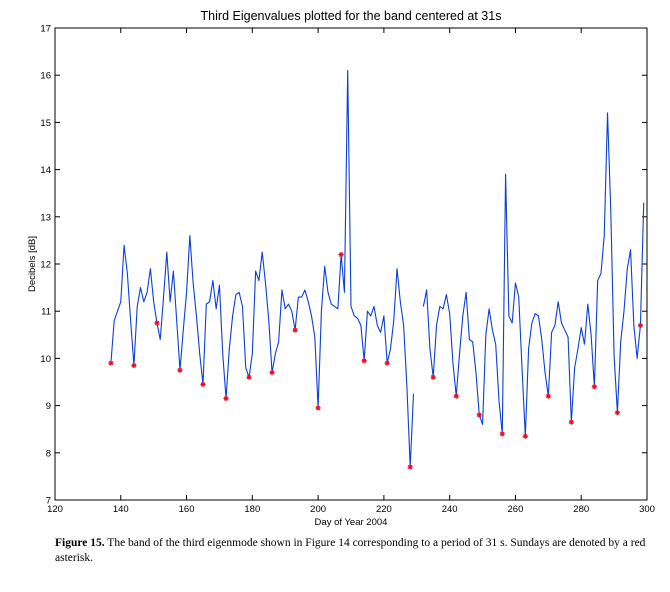 This screenshot has height=592, width=670. I want to click on y-tick-label: 9, so click(48, 406).